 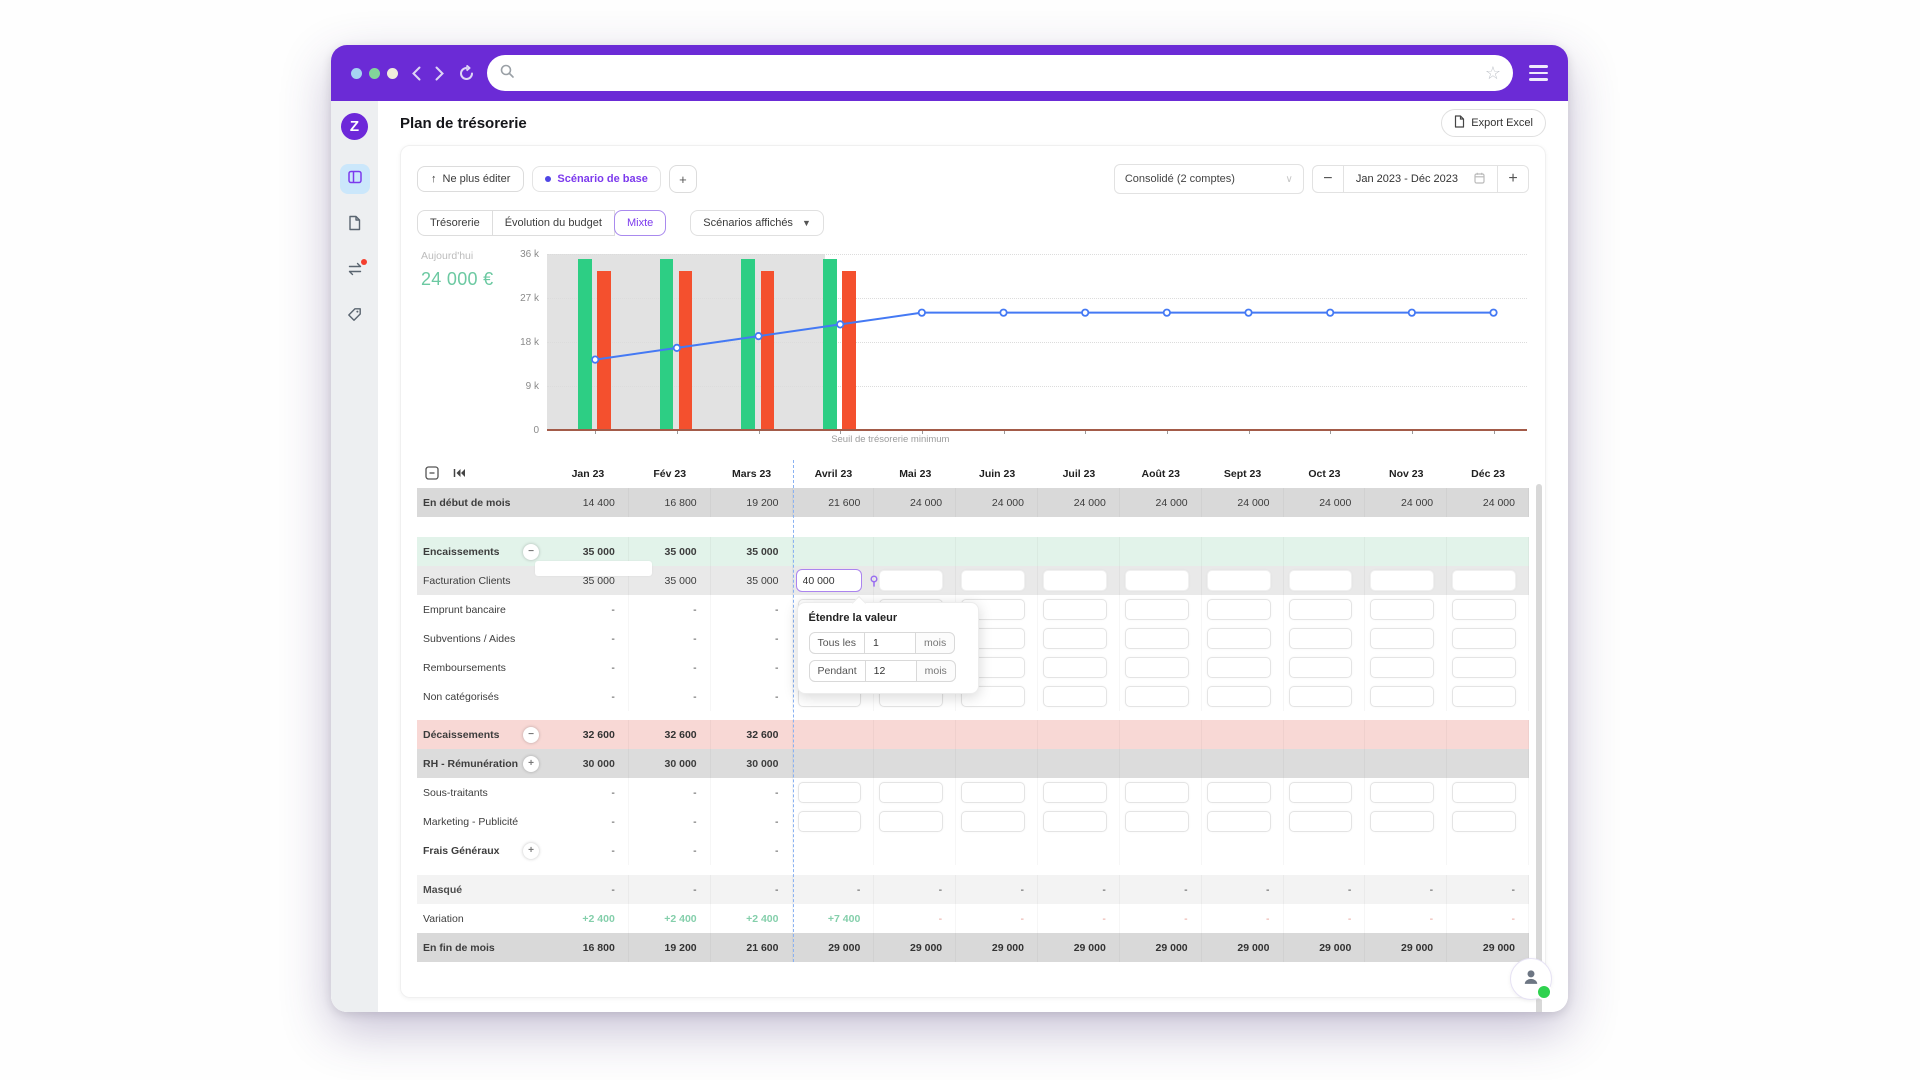 What do you see at coordinates (1208, 179) in the screenshot?
I see `account-select: Consolidé (2 comptes) ∨` at bounding box center [1208, 179].